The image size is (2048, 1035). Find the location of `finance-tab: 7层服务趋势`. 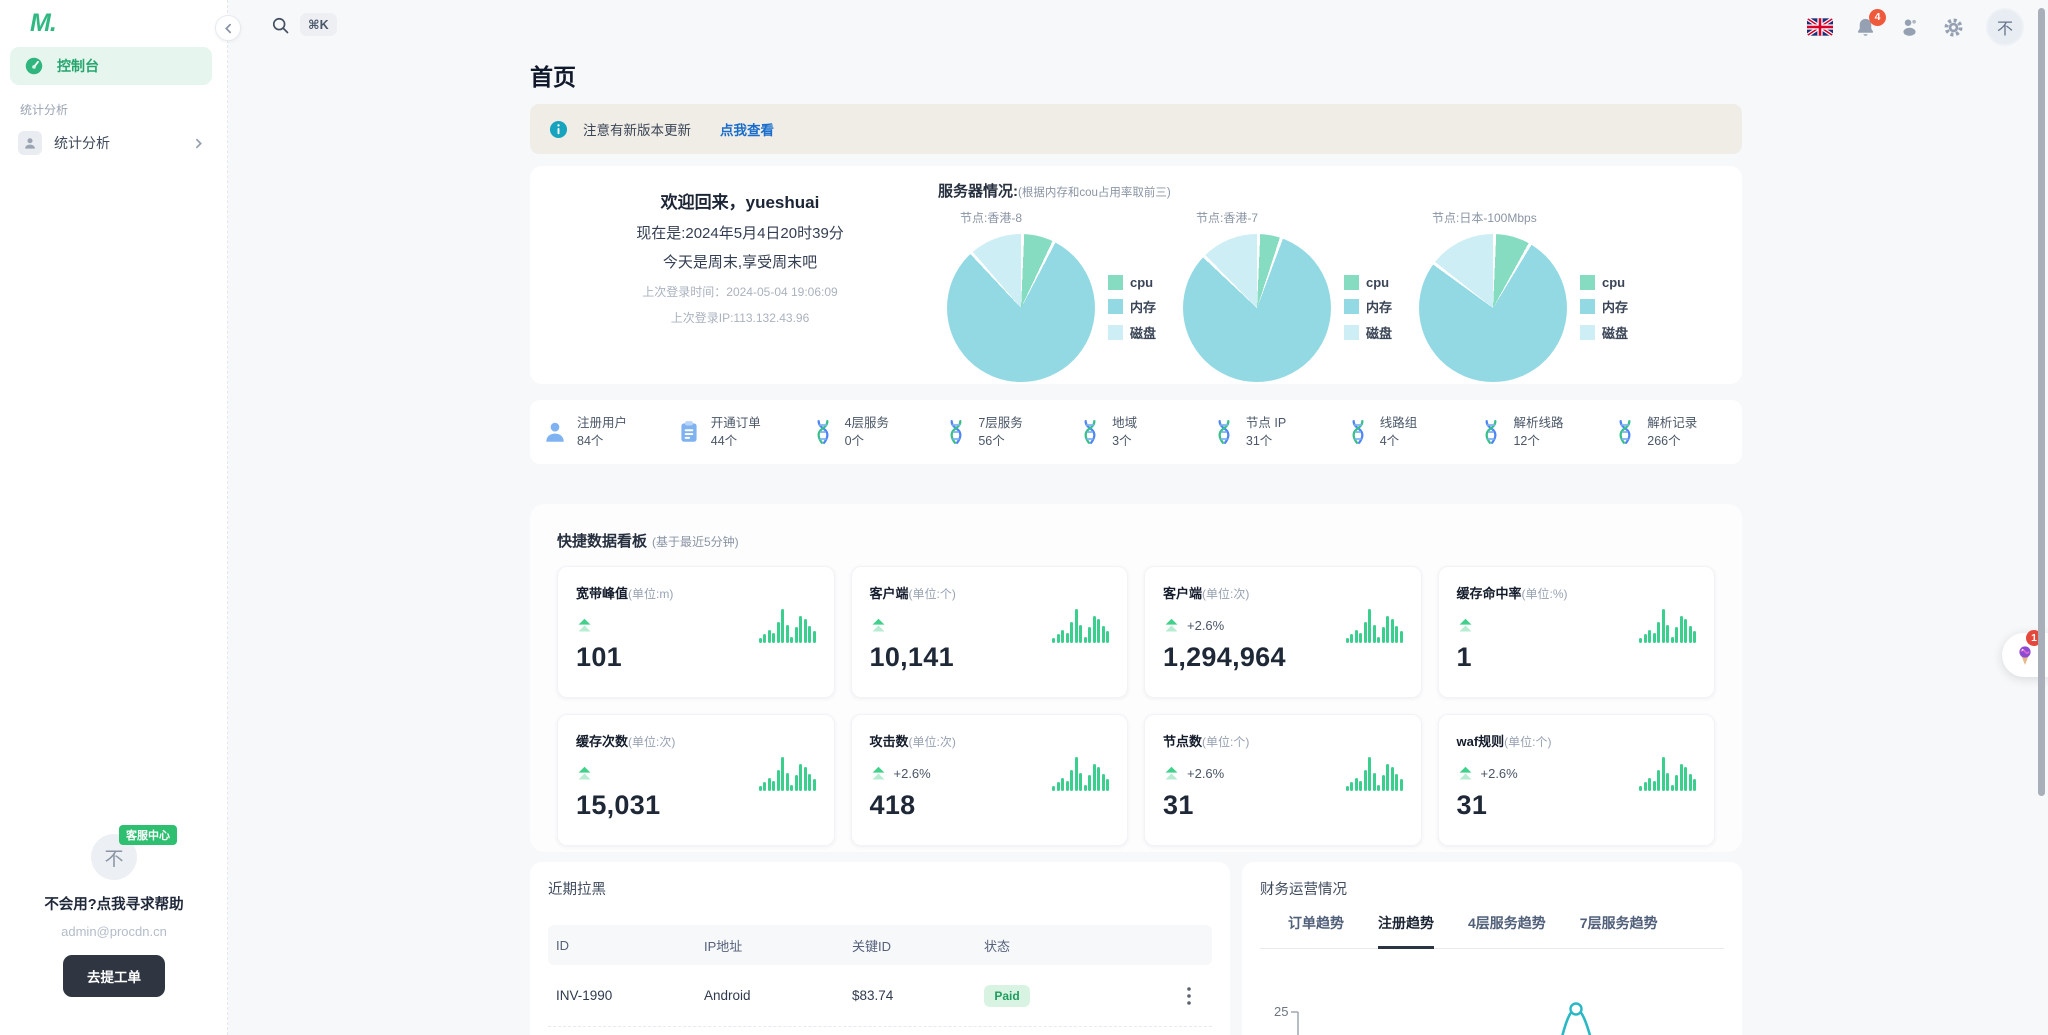

finance-tab: 7层服务趋势 is located at coordinates (1618, 923).